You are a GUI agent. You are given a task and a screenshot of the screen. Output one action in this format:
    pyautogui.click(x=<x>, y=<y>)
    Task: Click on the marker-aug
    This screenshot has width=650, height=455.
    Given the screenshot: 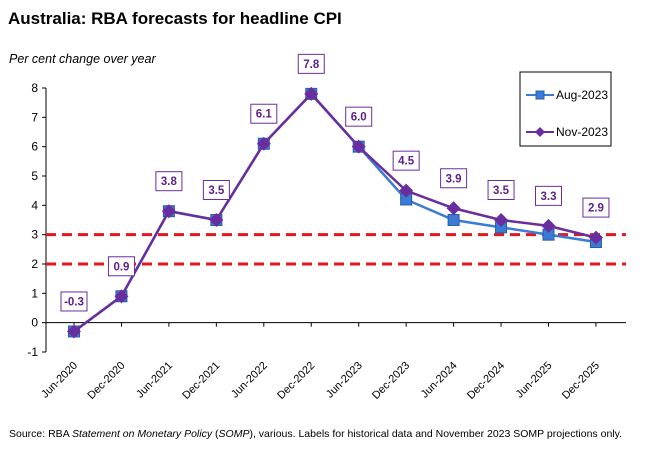 What is the action you would take?
    pyautogui.click(x=453, y=220)
    